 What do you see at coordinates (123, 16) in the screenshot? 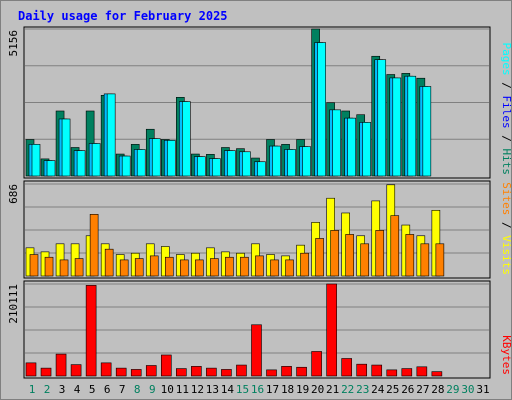
I see `chart-title: Daily usage for February 2025` at bounding box center [123, 16].